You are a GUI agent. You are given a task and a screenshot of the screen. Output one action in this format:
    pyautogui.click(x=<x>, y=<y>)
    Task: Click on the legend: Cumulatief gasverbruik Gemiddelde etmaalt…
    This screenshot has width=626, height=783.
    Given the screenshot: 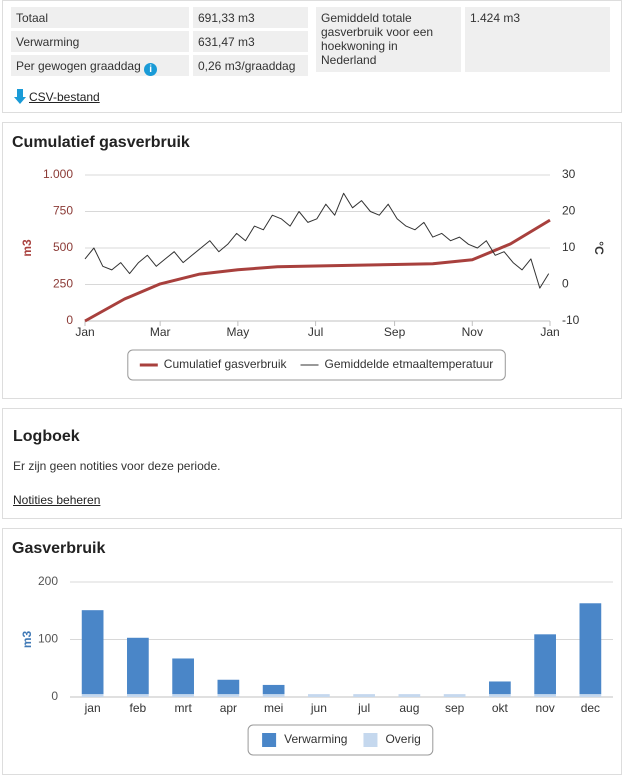 What is the action you would take?
    pyautogui.click(x=316, y=365)
    